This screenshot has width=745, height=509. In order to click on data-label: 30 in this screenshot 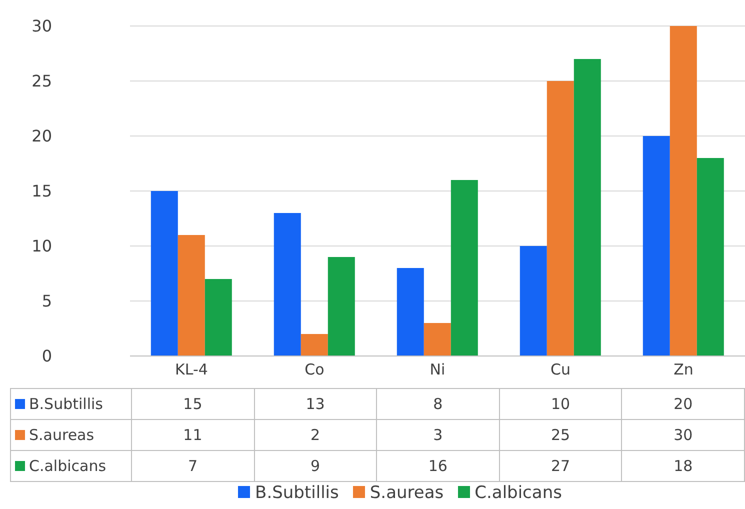, I will do `click(683, 435)`.